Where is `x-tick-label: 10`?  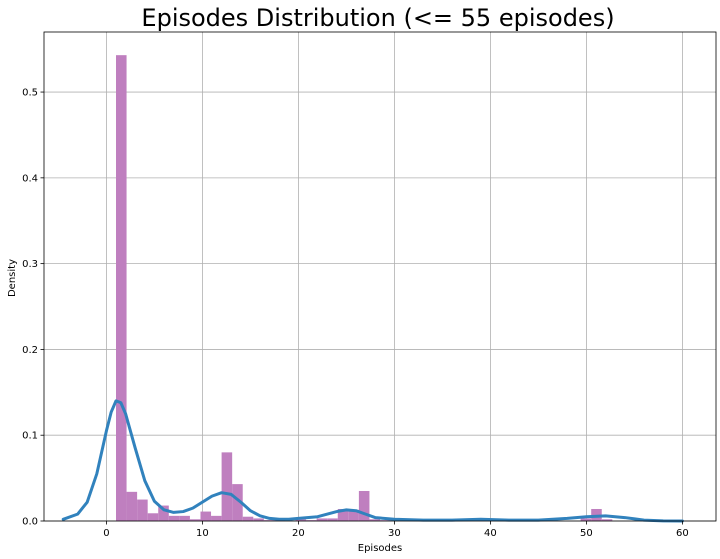 x-tick-label: 10 is located at coordinates (202, 533).